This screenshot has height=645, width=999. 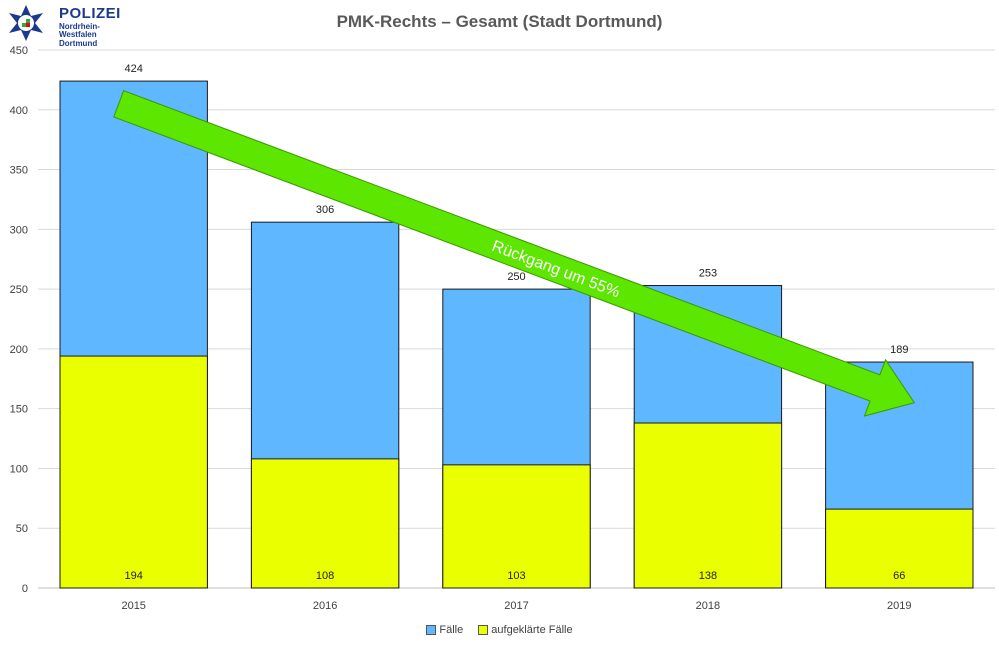 What do you see at coordinates (19, 171) in the screenshot?
I see `y-tick-label: 350` at bounding box center [19, 171].